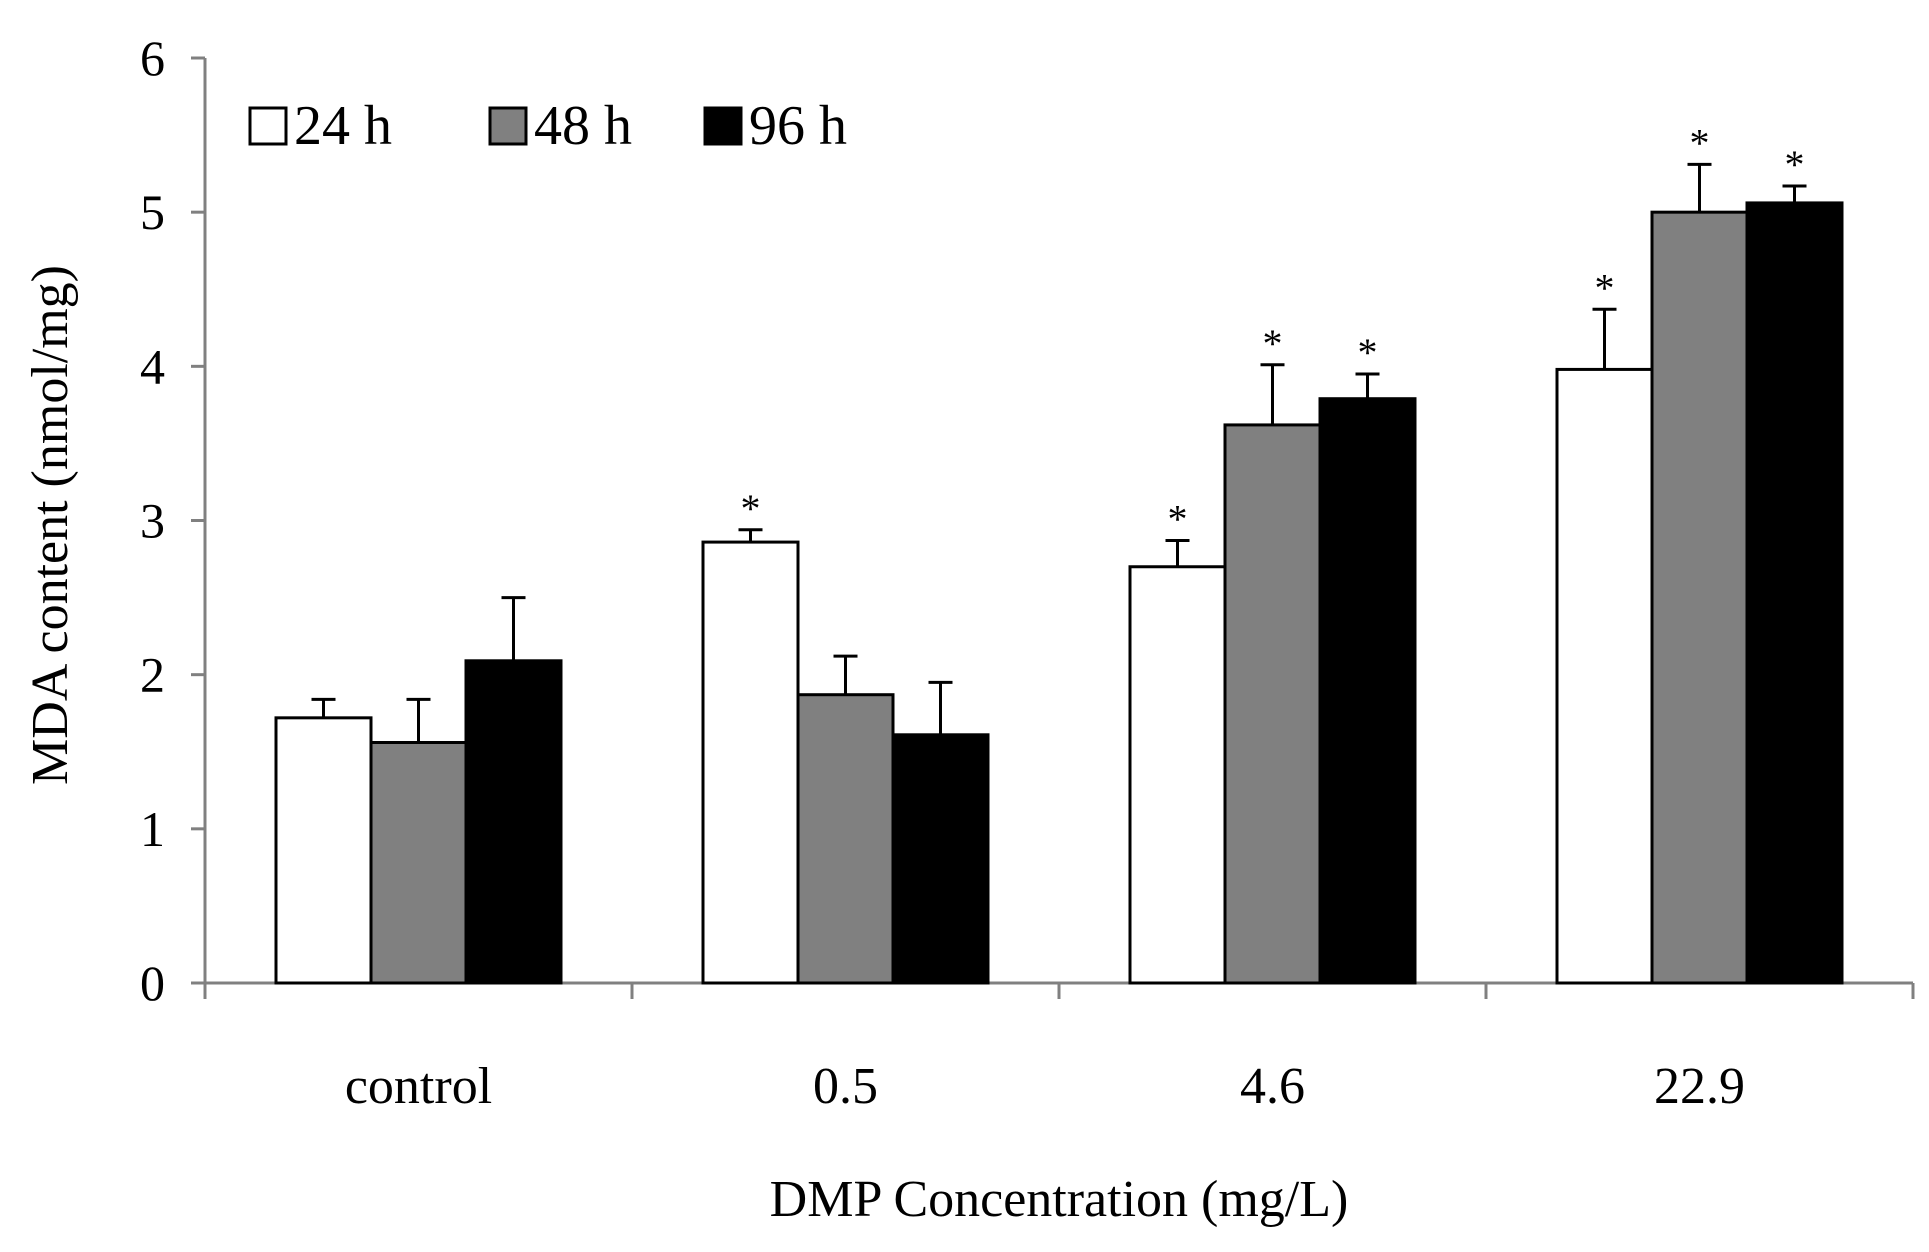  I want to click on x-tick-label: 4.6, so click(1272, 1086).